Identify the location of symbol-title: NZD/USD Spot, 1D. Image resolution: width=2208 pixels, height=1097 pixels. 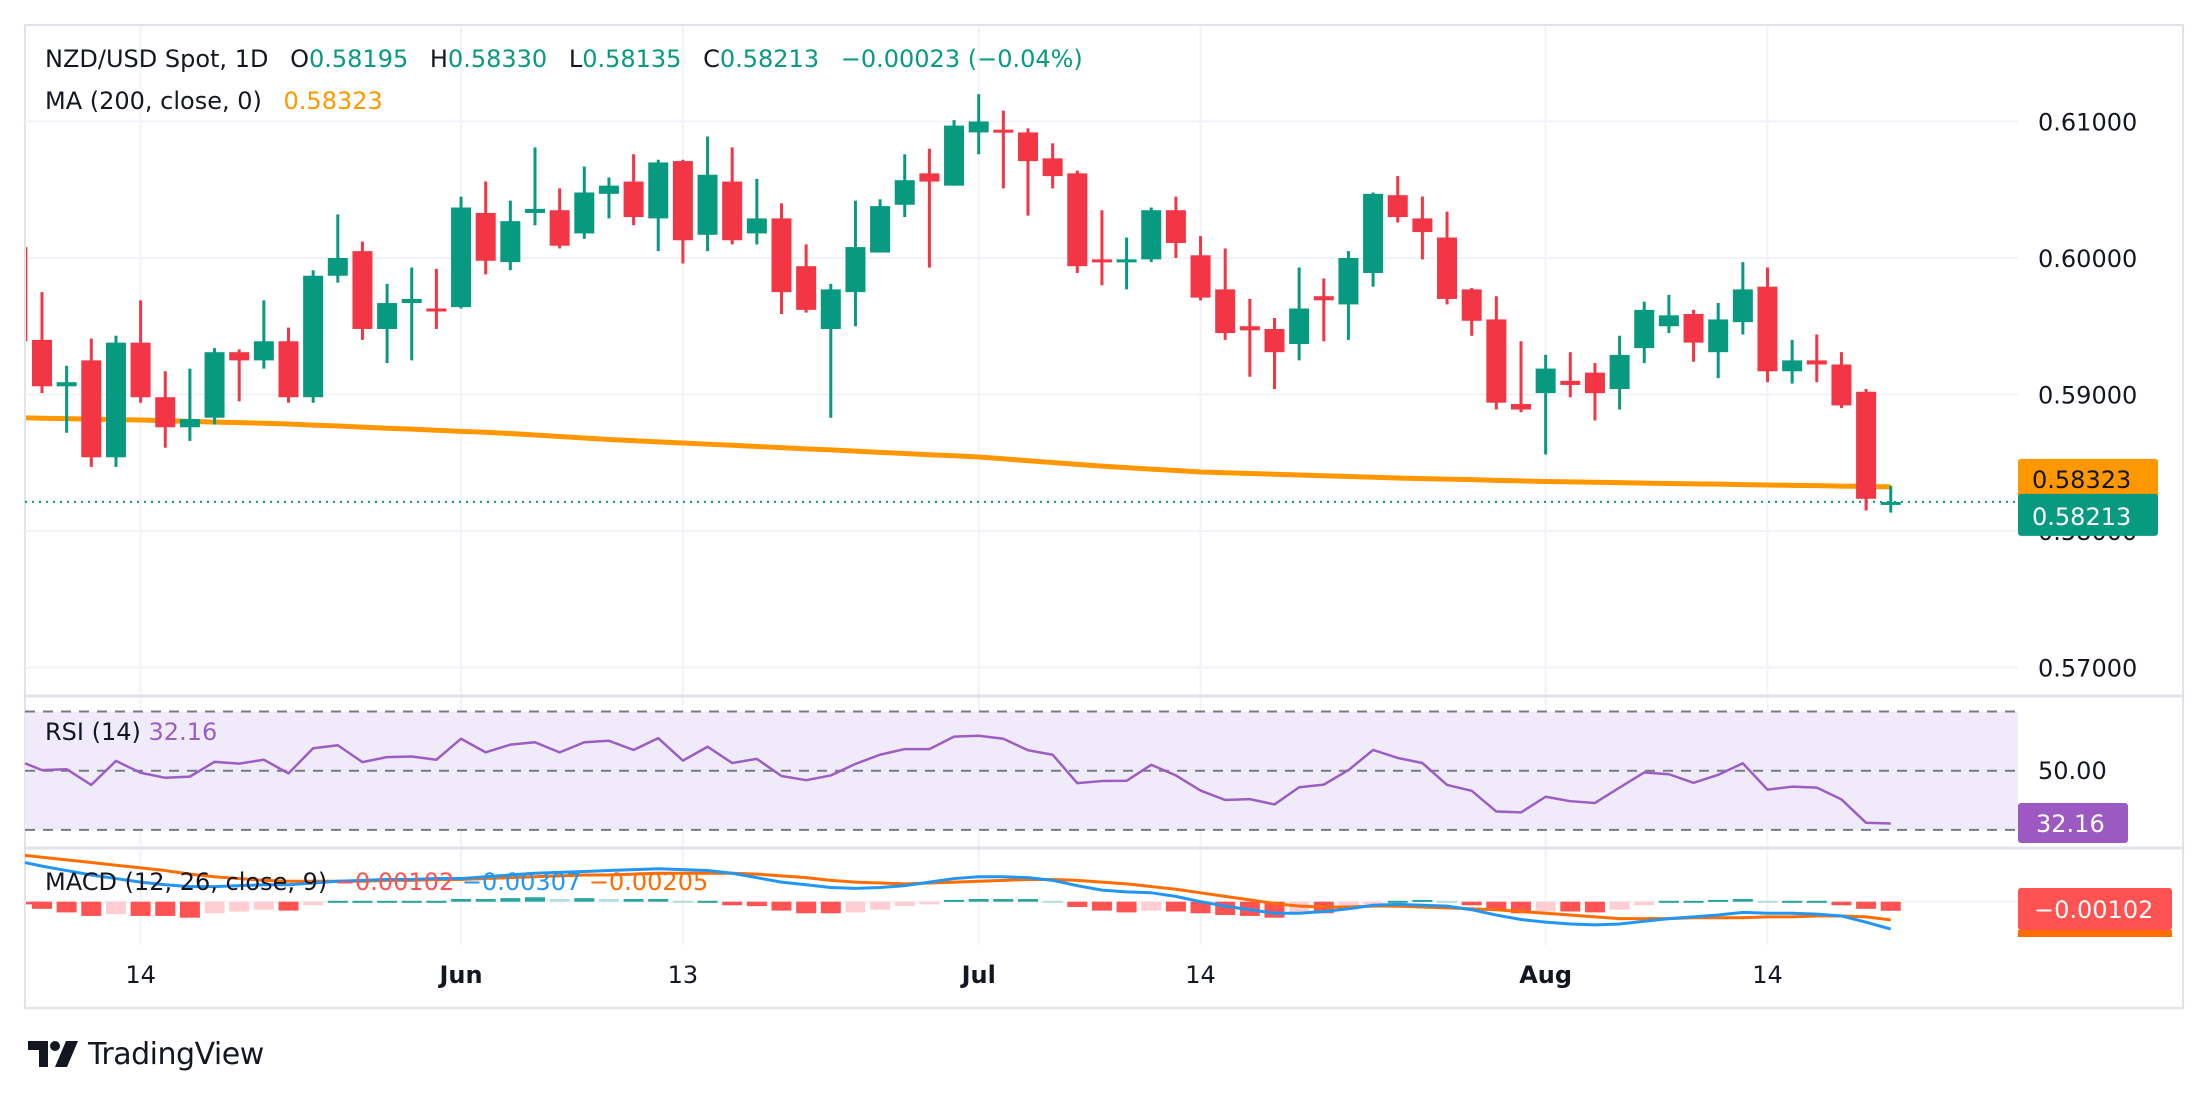
(157, 59).